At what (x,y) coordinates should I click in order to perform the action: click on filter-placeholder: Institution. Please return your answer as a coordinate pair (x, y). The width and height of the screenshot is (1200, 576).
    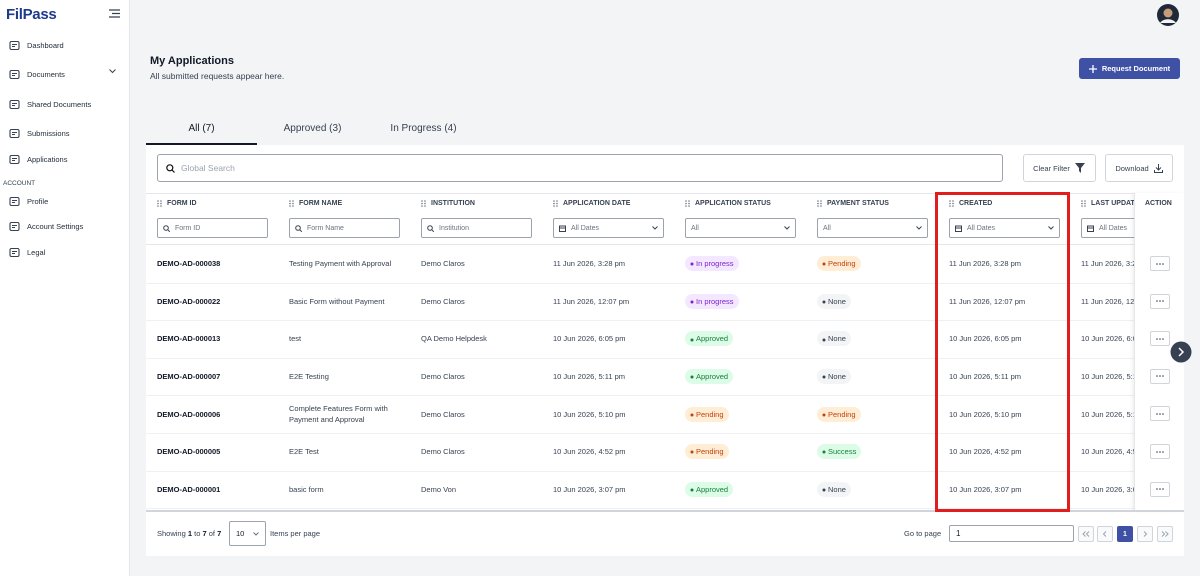
    Looking at the image, I should click on (454, 228).